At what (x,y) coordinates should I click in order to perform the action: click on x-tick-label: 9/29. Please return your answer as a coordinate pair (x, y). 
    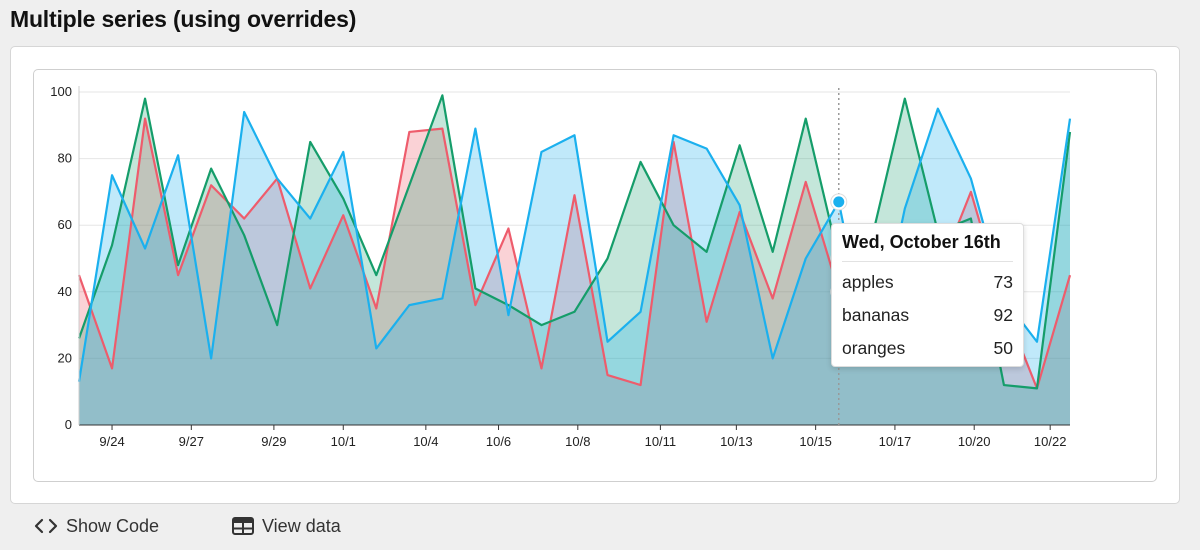
    Looking at the image, I should click on (273, 441).